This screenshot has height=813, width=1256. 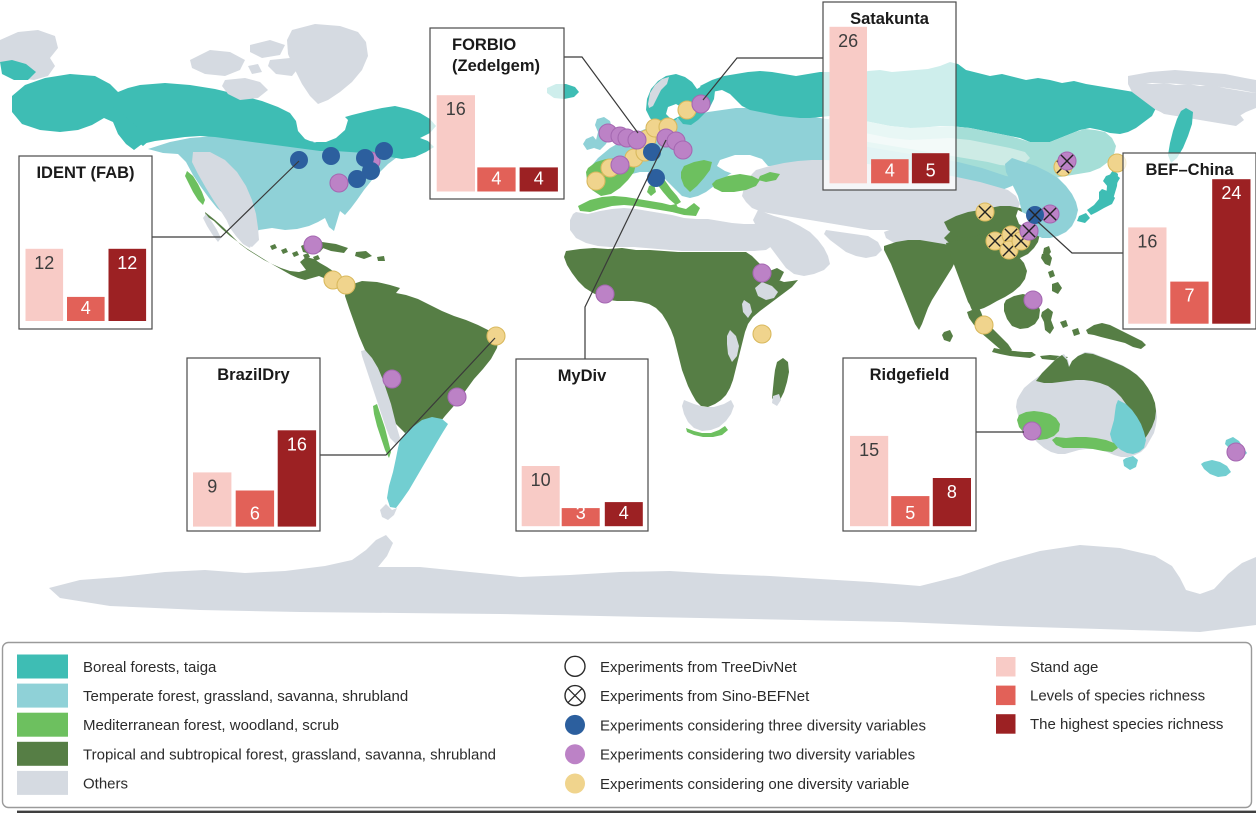 I want to click on svg-text: MyDiv, so click(x=582, y=376).